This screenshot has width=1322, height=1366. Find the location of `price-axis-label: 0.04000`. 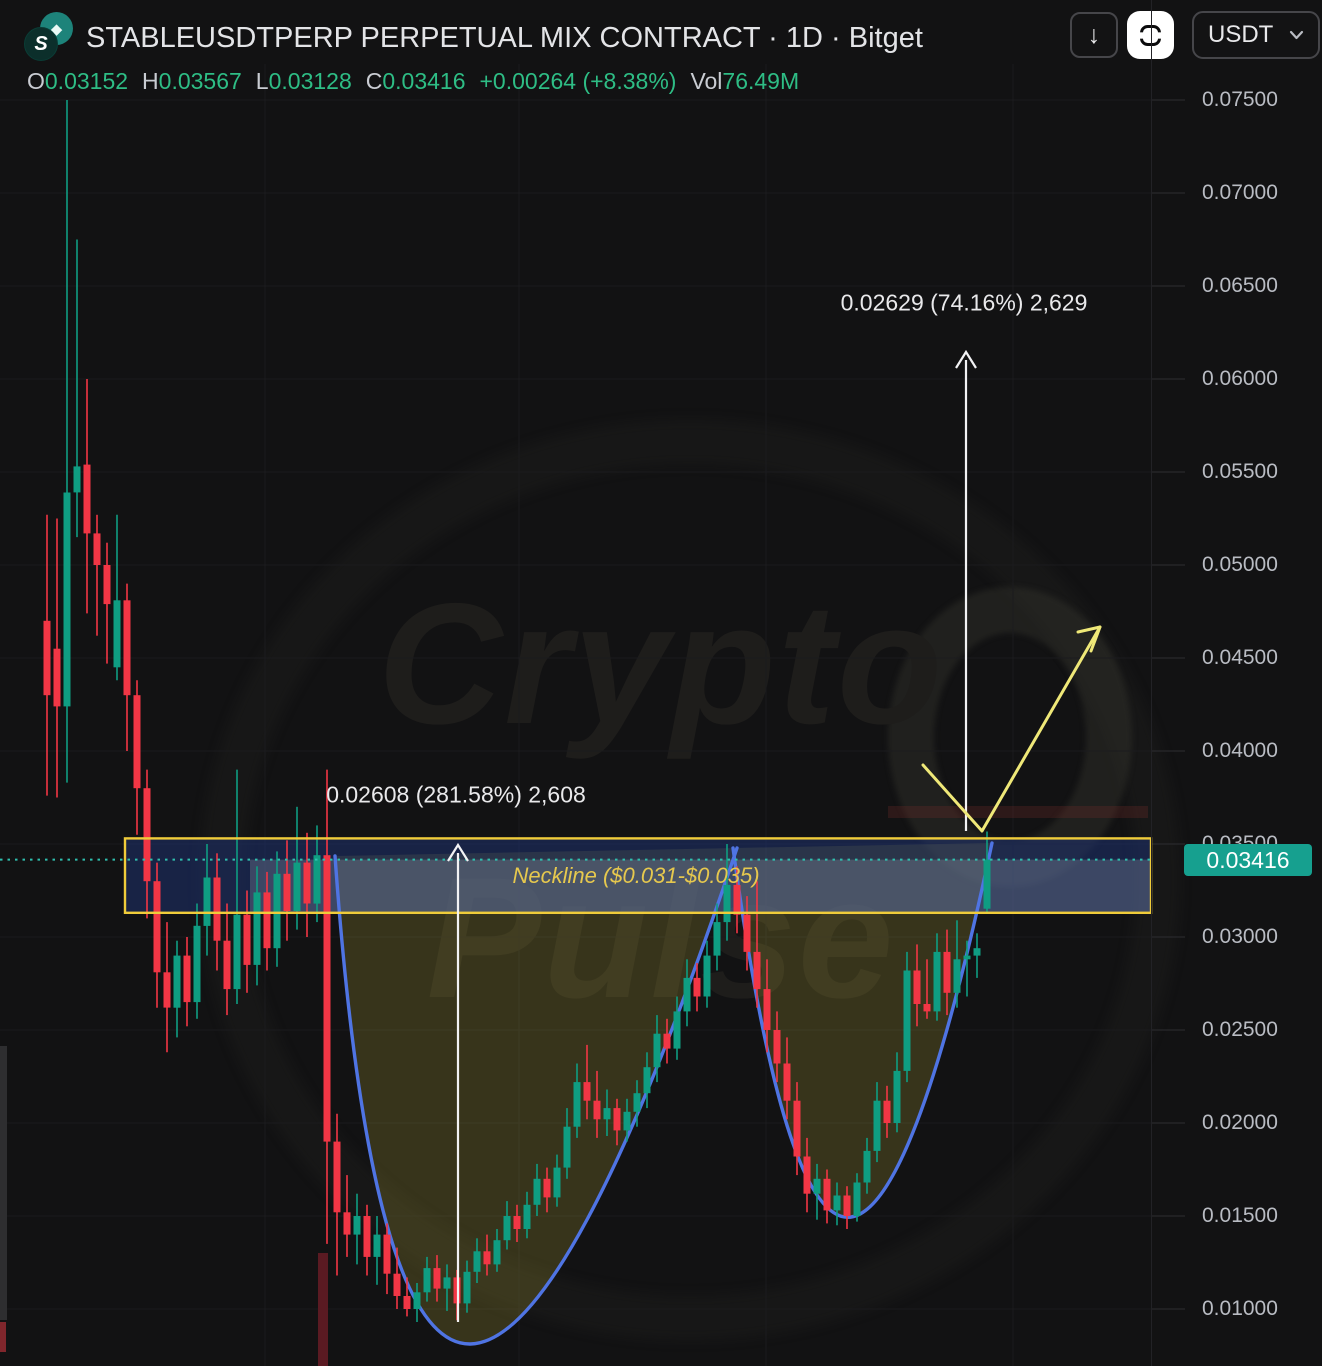

price-axis-label: 0.04000 is located at coordinates (1240, 750).